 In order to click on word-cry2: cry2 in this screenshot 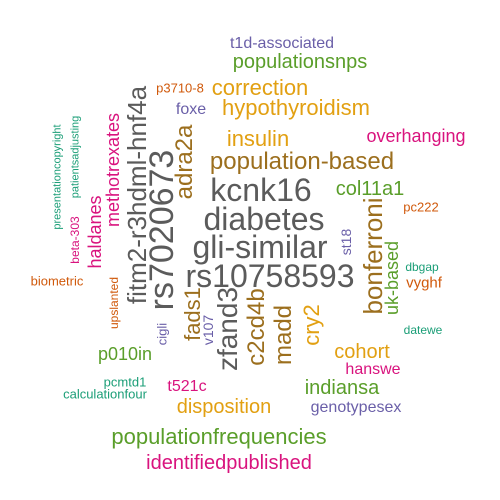, I will do `click(311, 325)`.